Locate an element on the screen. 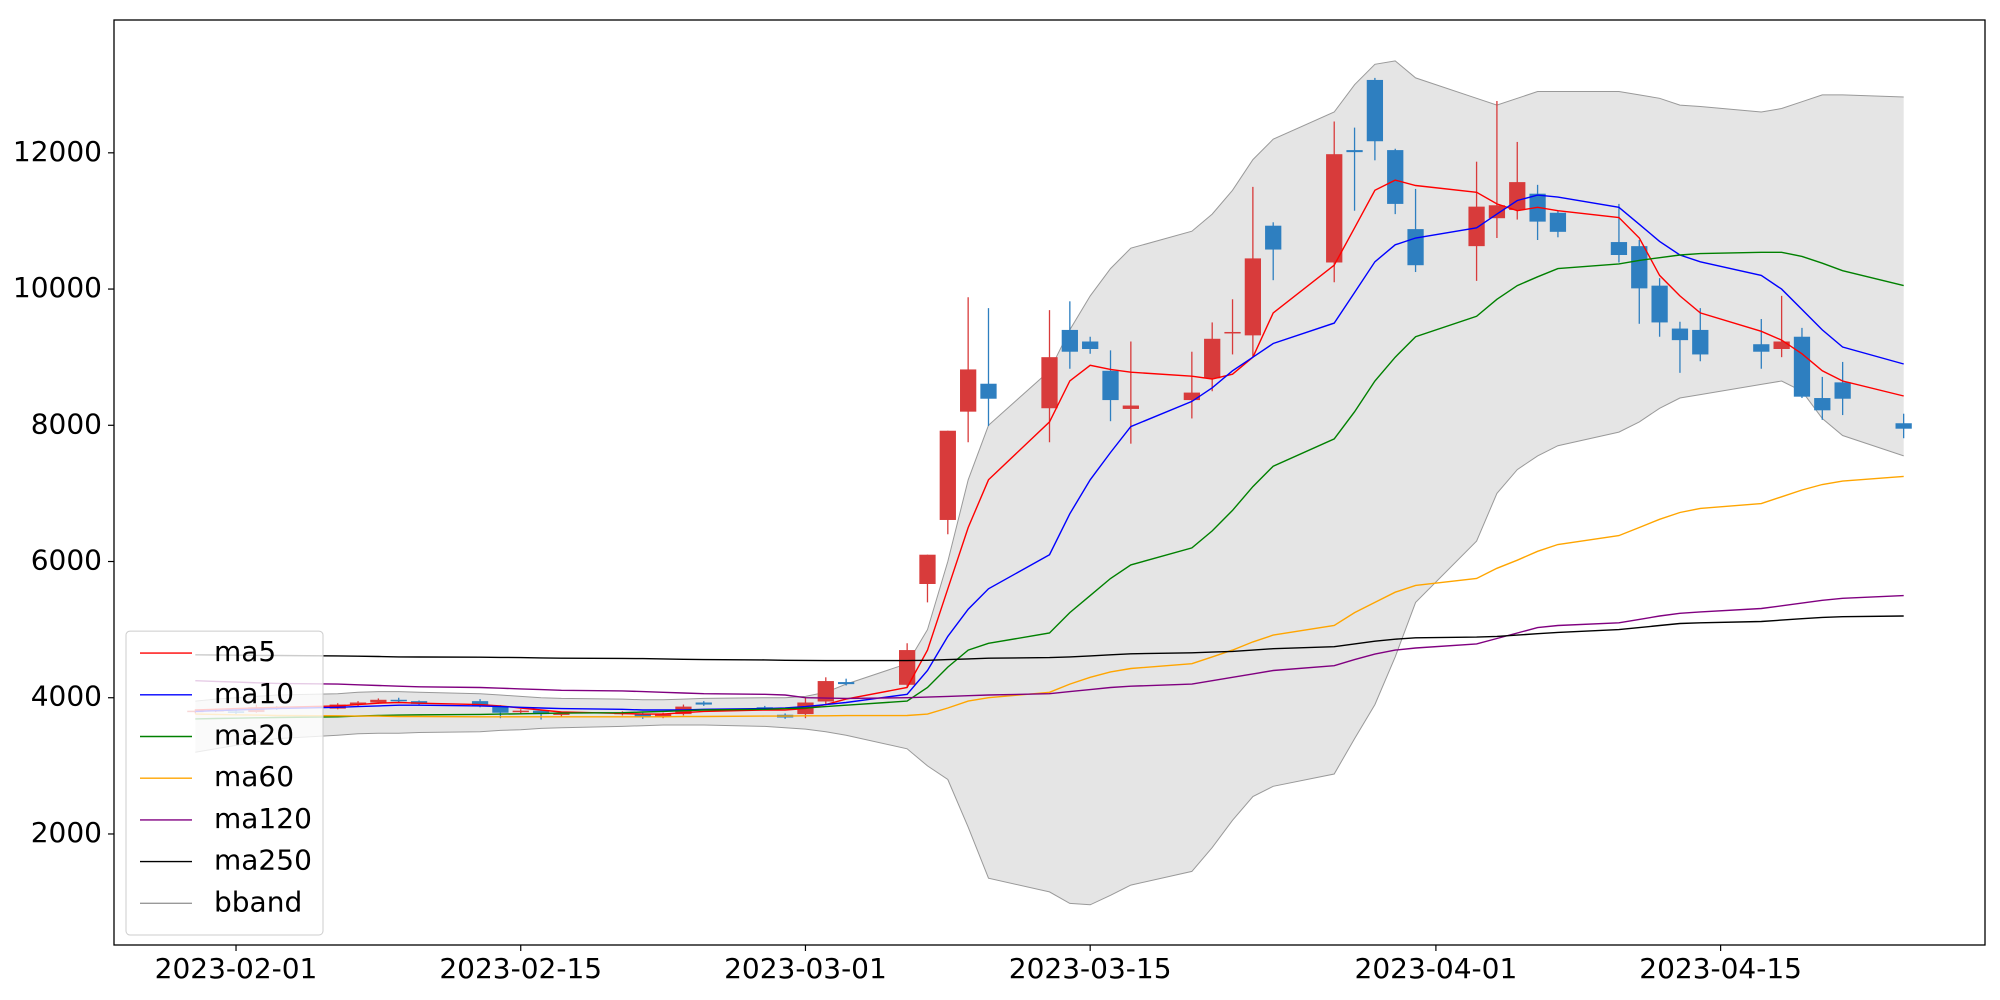 Image resolution: width=2000 pixels, height=1000 pixels. x-tick-label: 2023-02-15 is located at coordinates (520, 968).